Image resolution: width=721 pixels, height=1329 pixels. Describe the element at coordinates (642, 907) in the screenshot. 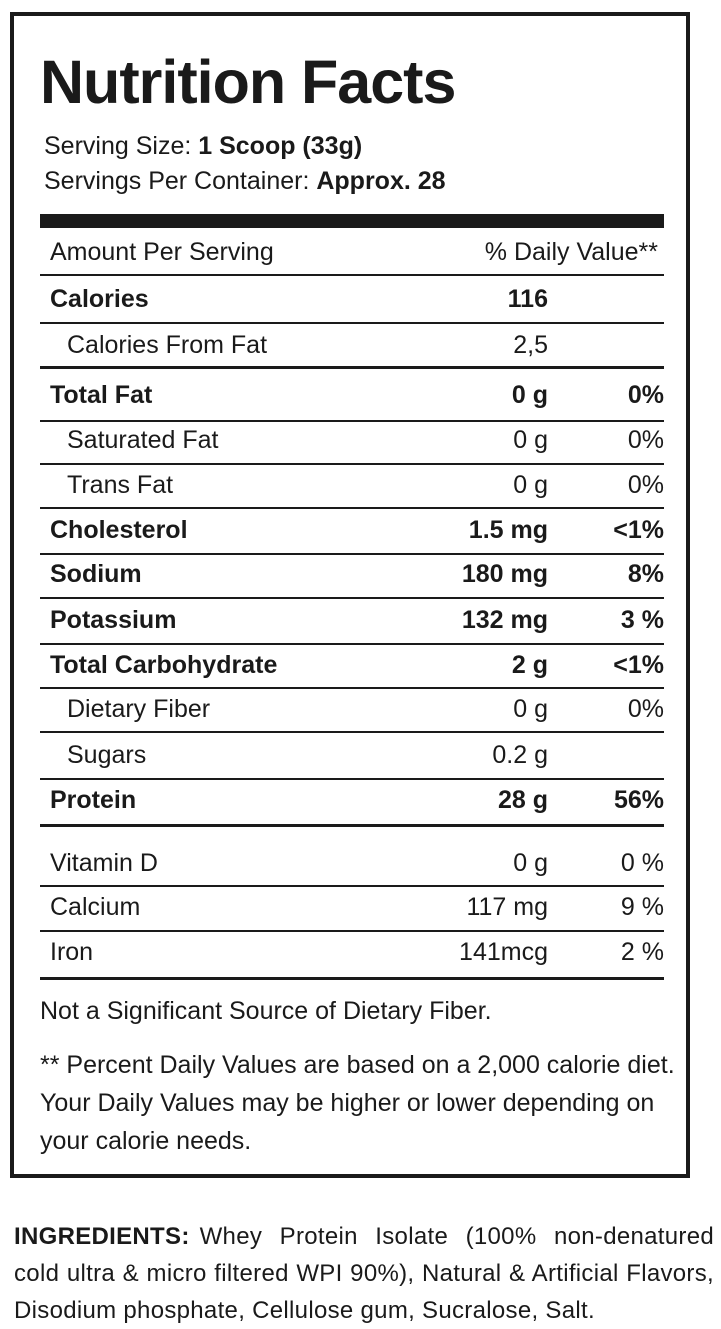

I see `nutrient-dv: 9 %` at that location.